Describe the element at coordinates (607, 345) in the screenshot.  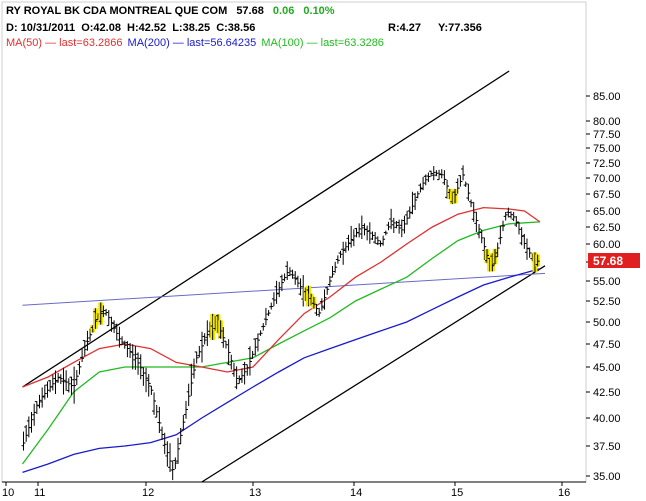
I see `y-tick-label: 47.50` at that location.